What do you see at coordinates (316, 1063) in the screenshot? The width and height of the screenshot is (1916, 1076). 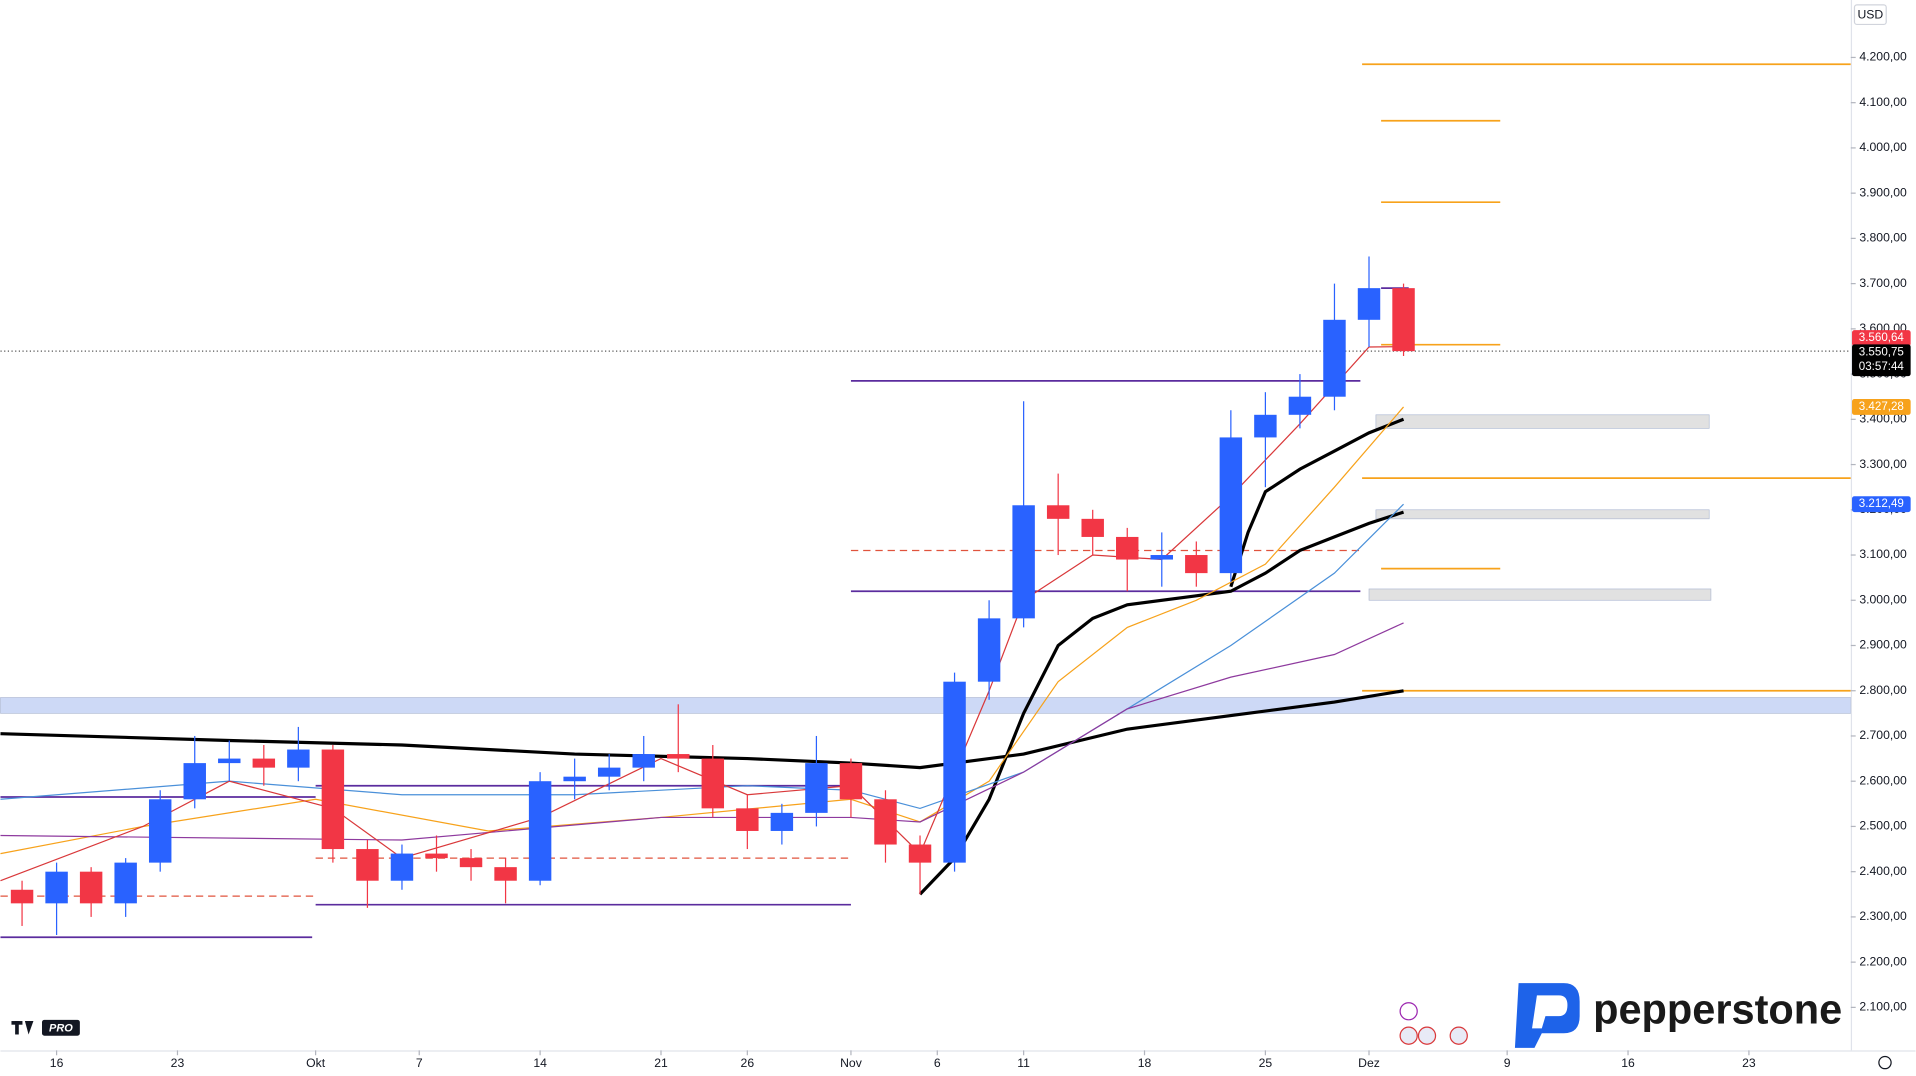 I see `x-tick-label: Okt` at bounding box center [316, 1063].